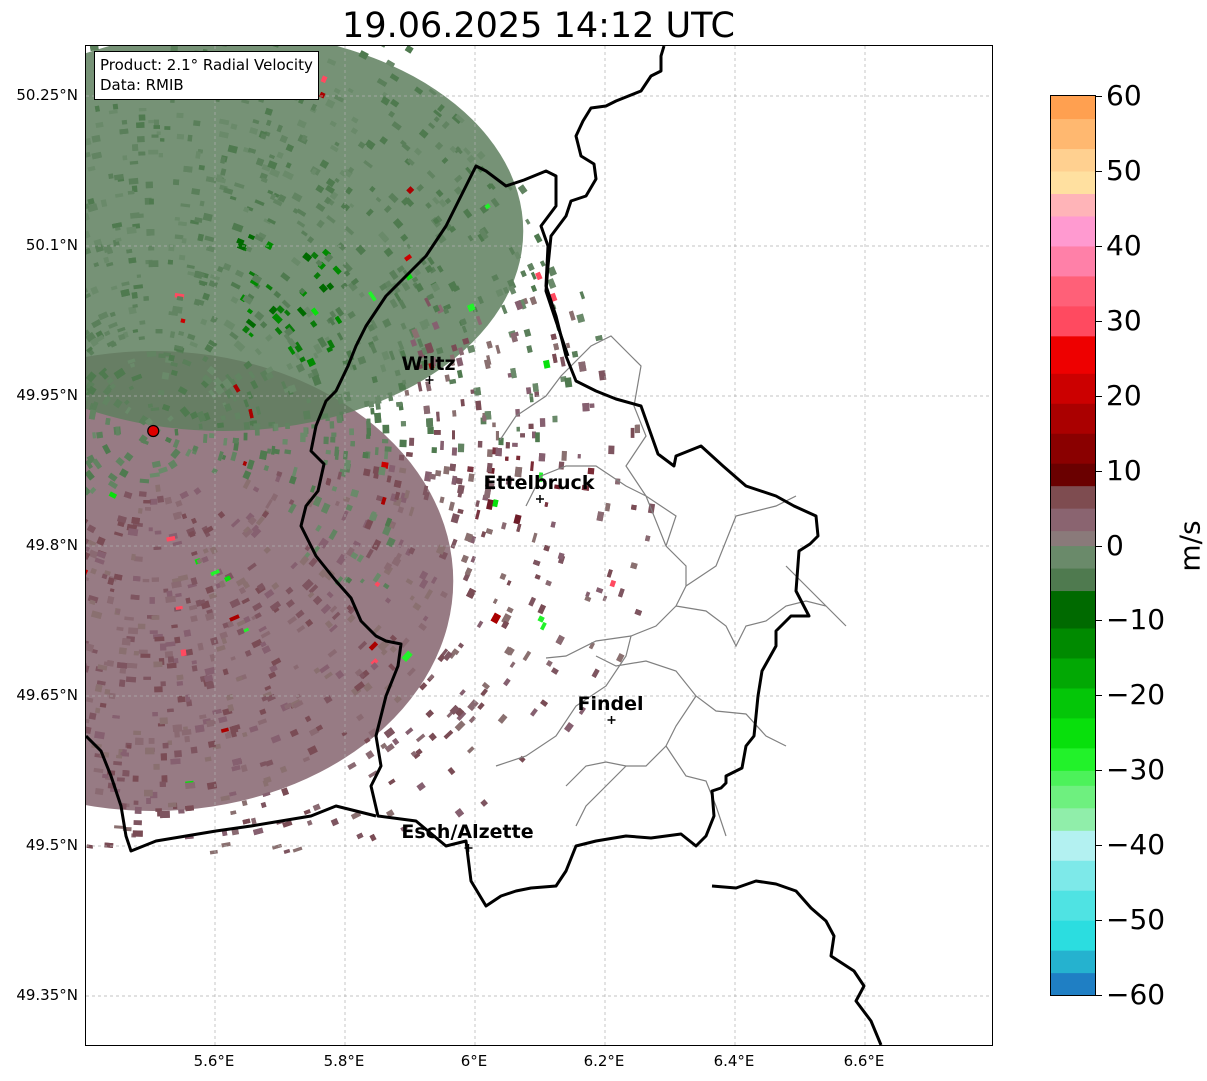  What do you see at coordinates (1099, 321) in the screenshot?
I see `colorbar-tick-mark` at bounding box center [1099, 321].